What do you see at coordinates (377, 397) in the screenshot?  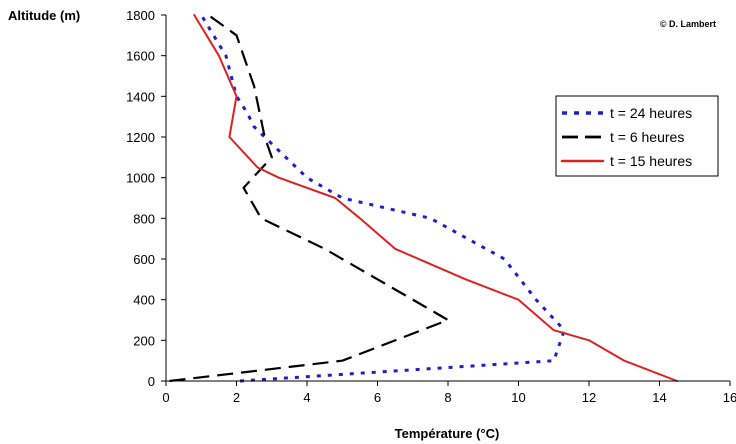 I see `x-tick-label: 6` at bounding box center [377, 397].